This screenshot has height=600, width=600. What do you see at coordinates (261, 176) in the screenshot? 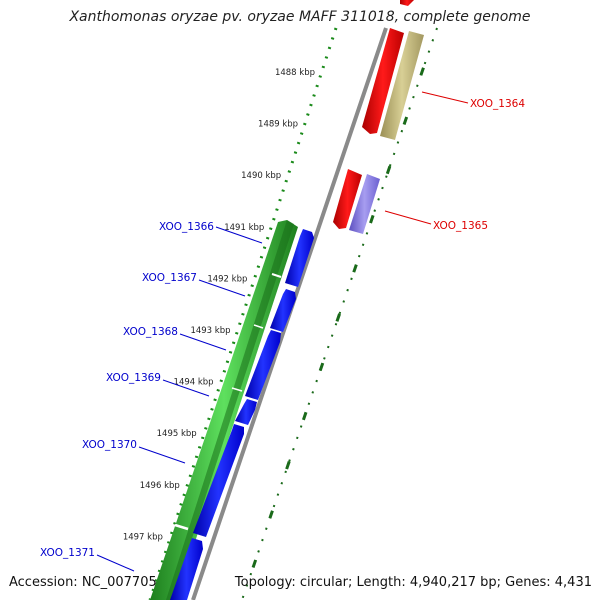
I see `tick-label: 1490 kbp` at bounding box center [261, 176].